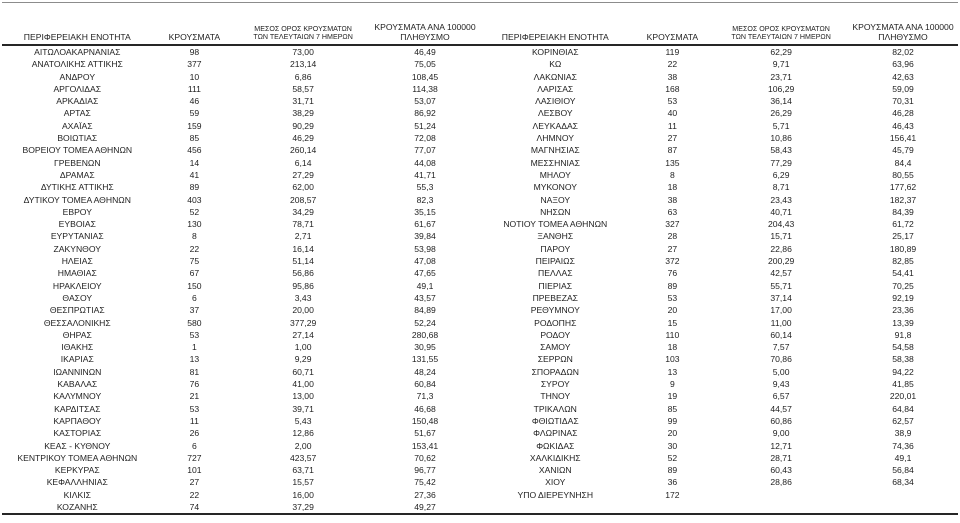 The width and height of the screenshot is (960, 523). What do you see at coordinates (781, 457) in the screenshot?
I see `avg7-cell: 28,71` at bounding box center [781, 457].